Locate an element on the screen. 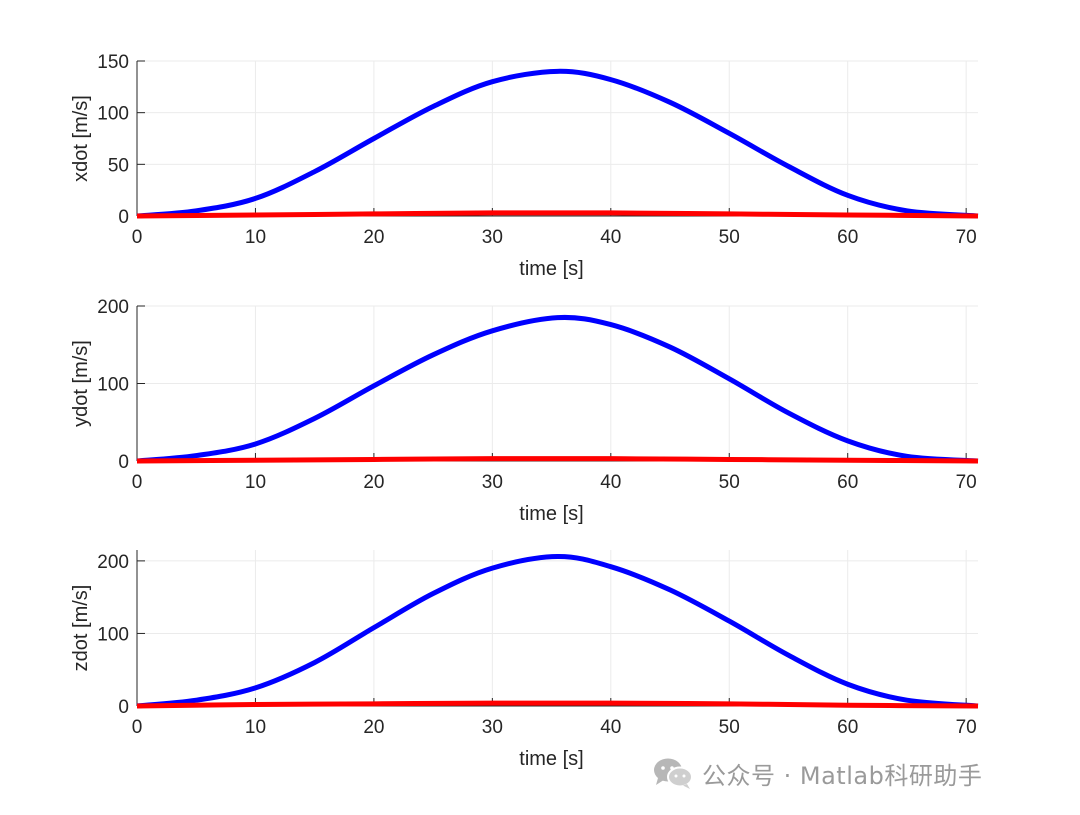 Image resolution: width=1080 pixels, height=815 pixels. y-tick-label: 150 is located at coordinates (113, 62).